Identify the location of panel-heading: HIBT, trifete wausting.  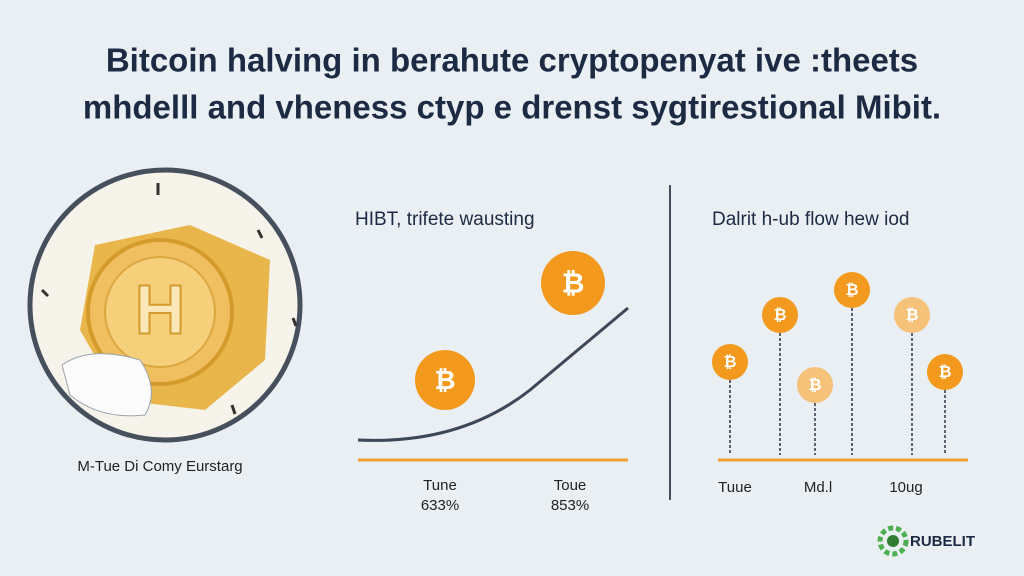
(445, 219).